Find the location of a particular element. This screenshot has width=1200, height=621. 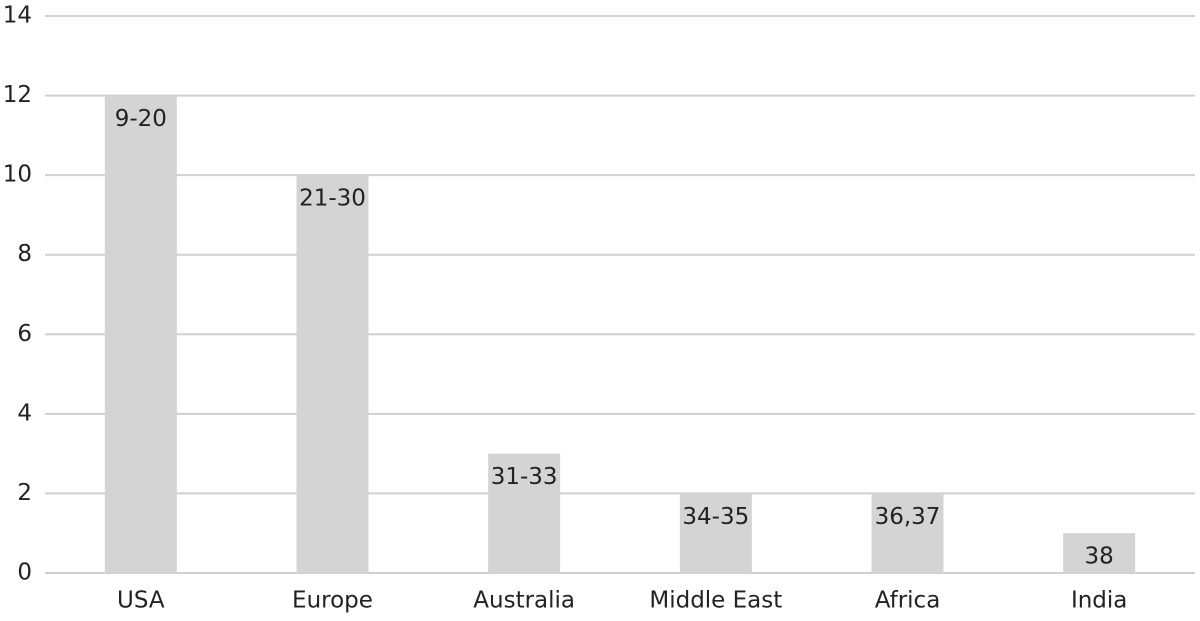

x-tick-label: Europe is located at coordinates (332, 601).